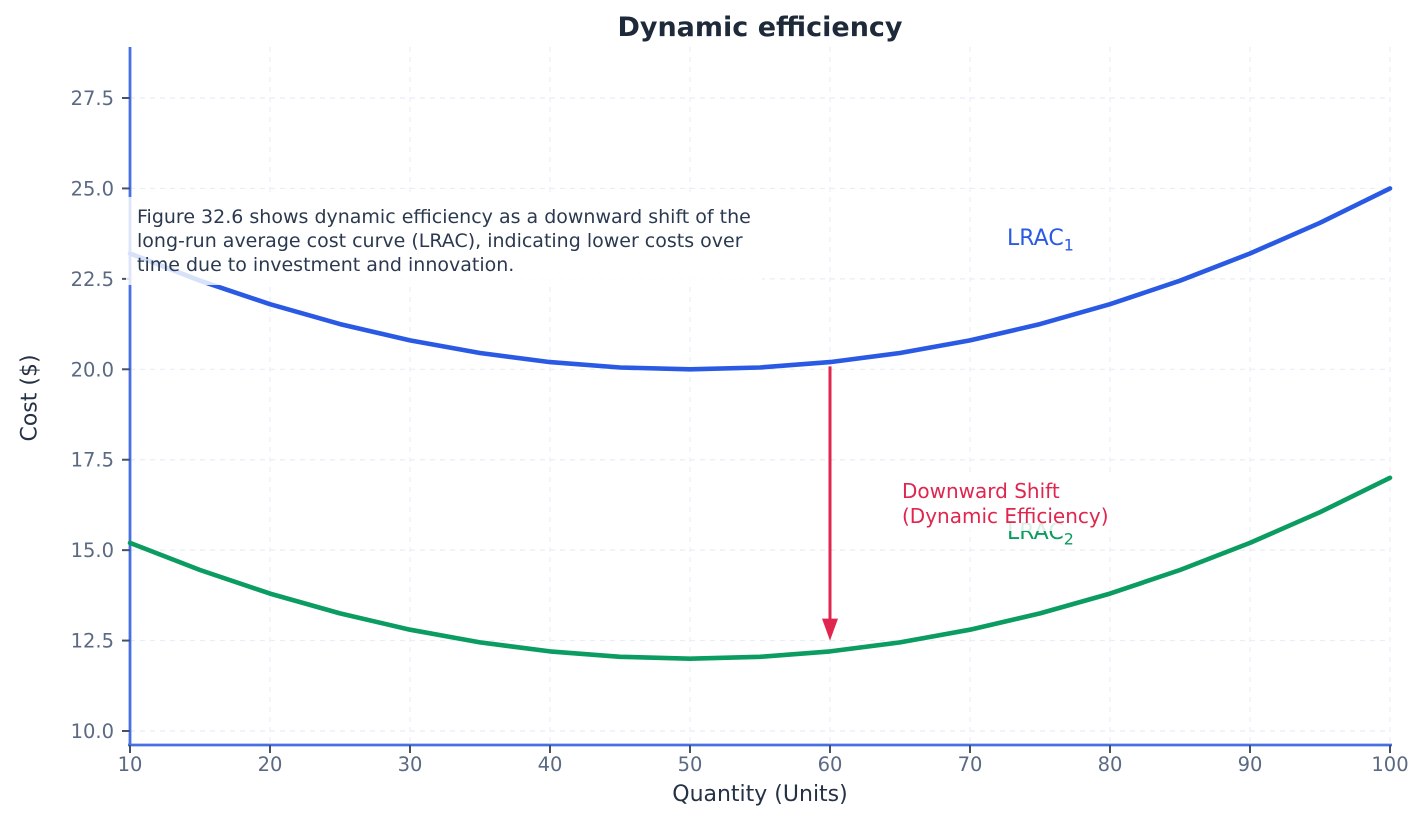  Describe the element at coordinates (1005, 516) in the screenshot. I see `downward-shift-line: (Dynamic Efficiency)` at that location.